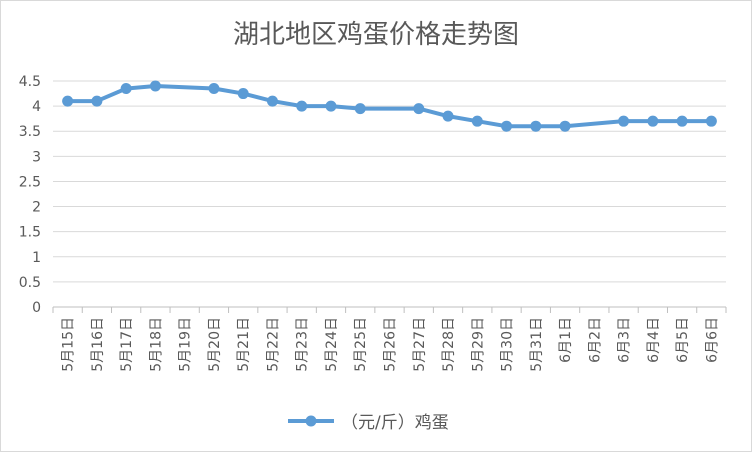  Describe the element at coordinates (508, 344) in the screenshot. I see `x-tick-label: 5月30日` at that location.